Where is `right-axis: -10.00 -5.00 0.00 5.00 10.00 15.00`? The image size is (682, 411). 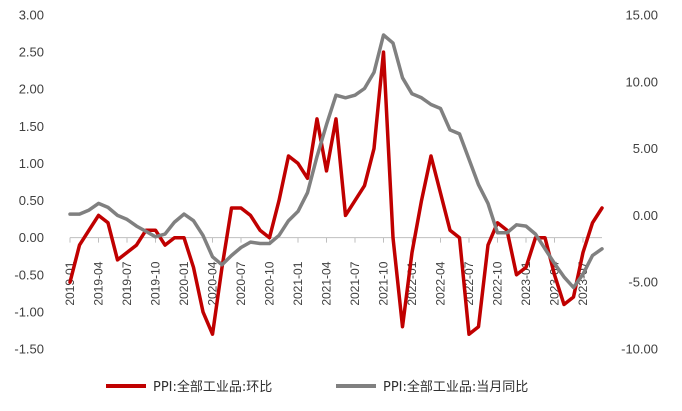
right-axis: -10.00 -5.00 0.00 5.00 10.00 15.00 is located at coordinates (639, 182).